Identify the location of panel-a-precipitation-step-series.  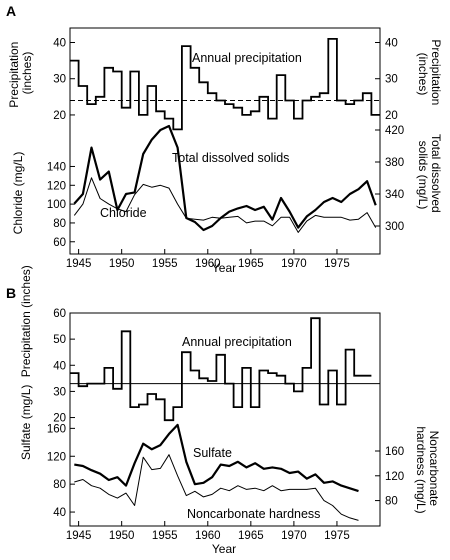
(225, 84).